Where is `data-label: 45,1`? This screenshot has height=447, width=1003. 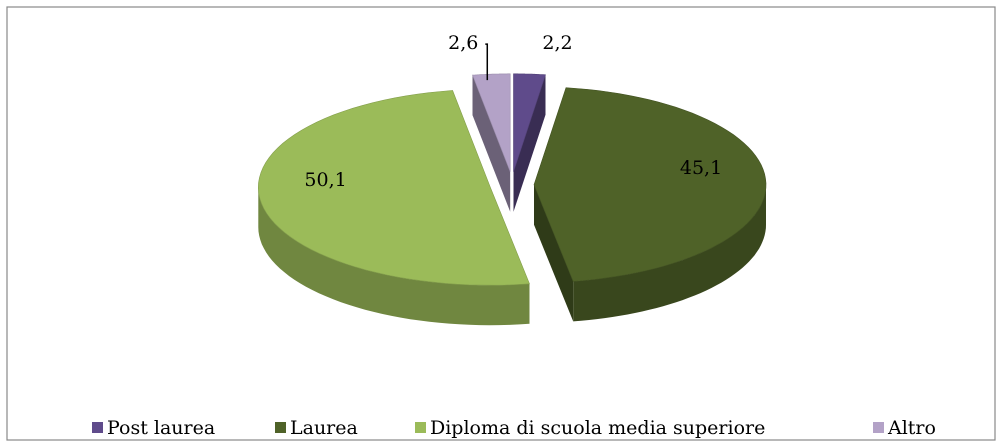
data-label: 45,1 is located at coordinates (701, 168).